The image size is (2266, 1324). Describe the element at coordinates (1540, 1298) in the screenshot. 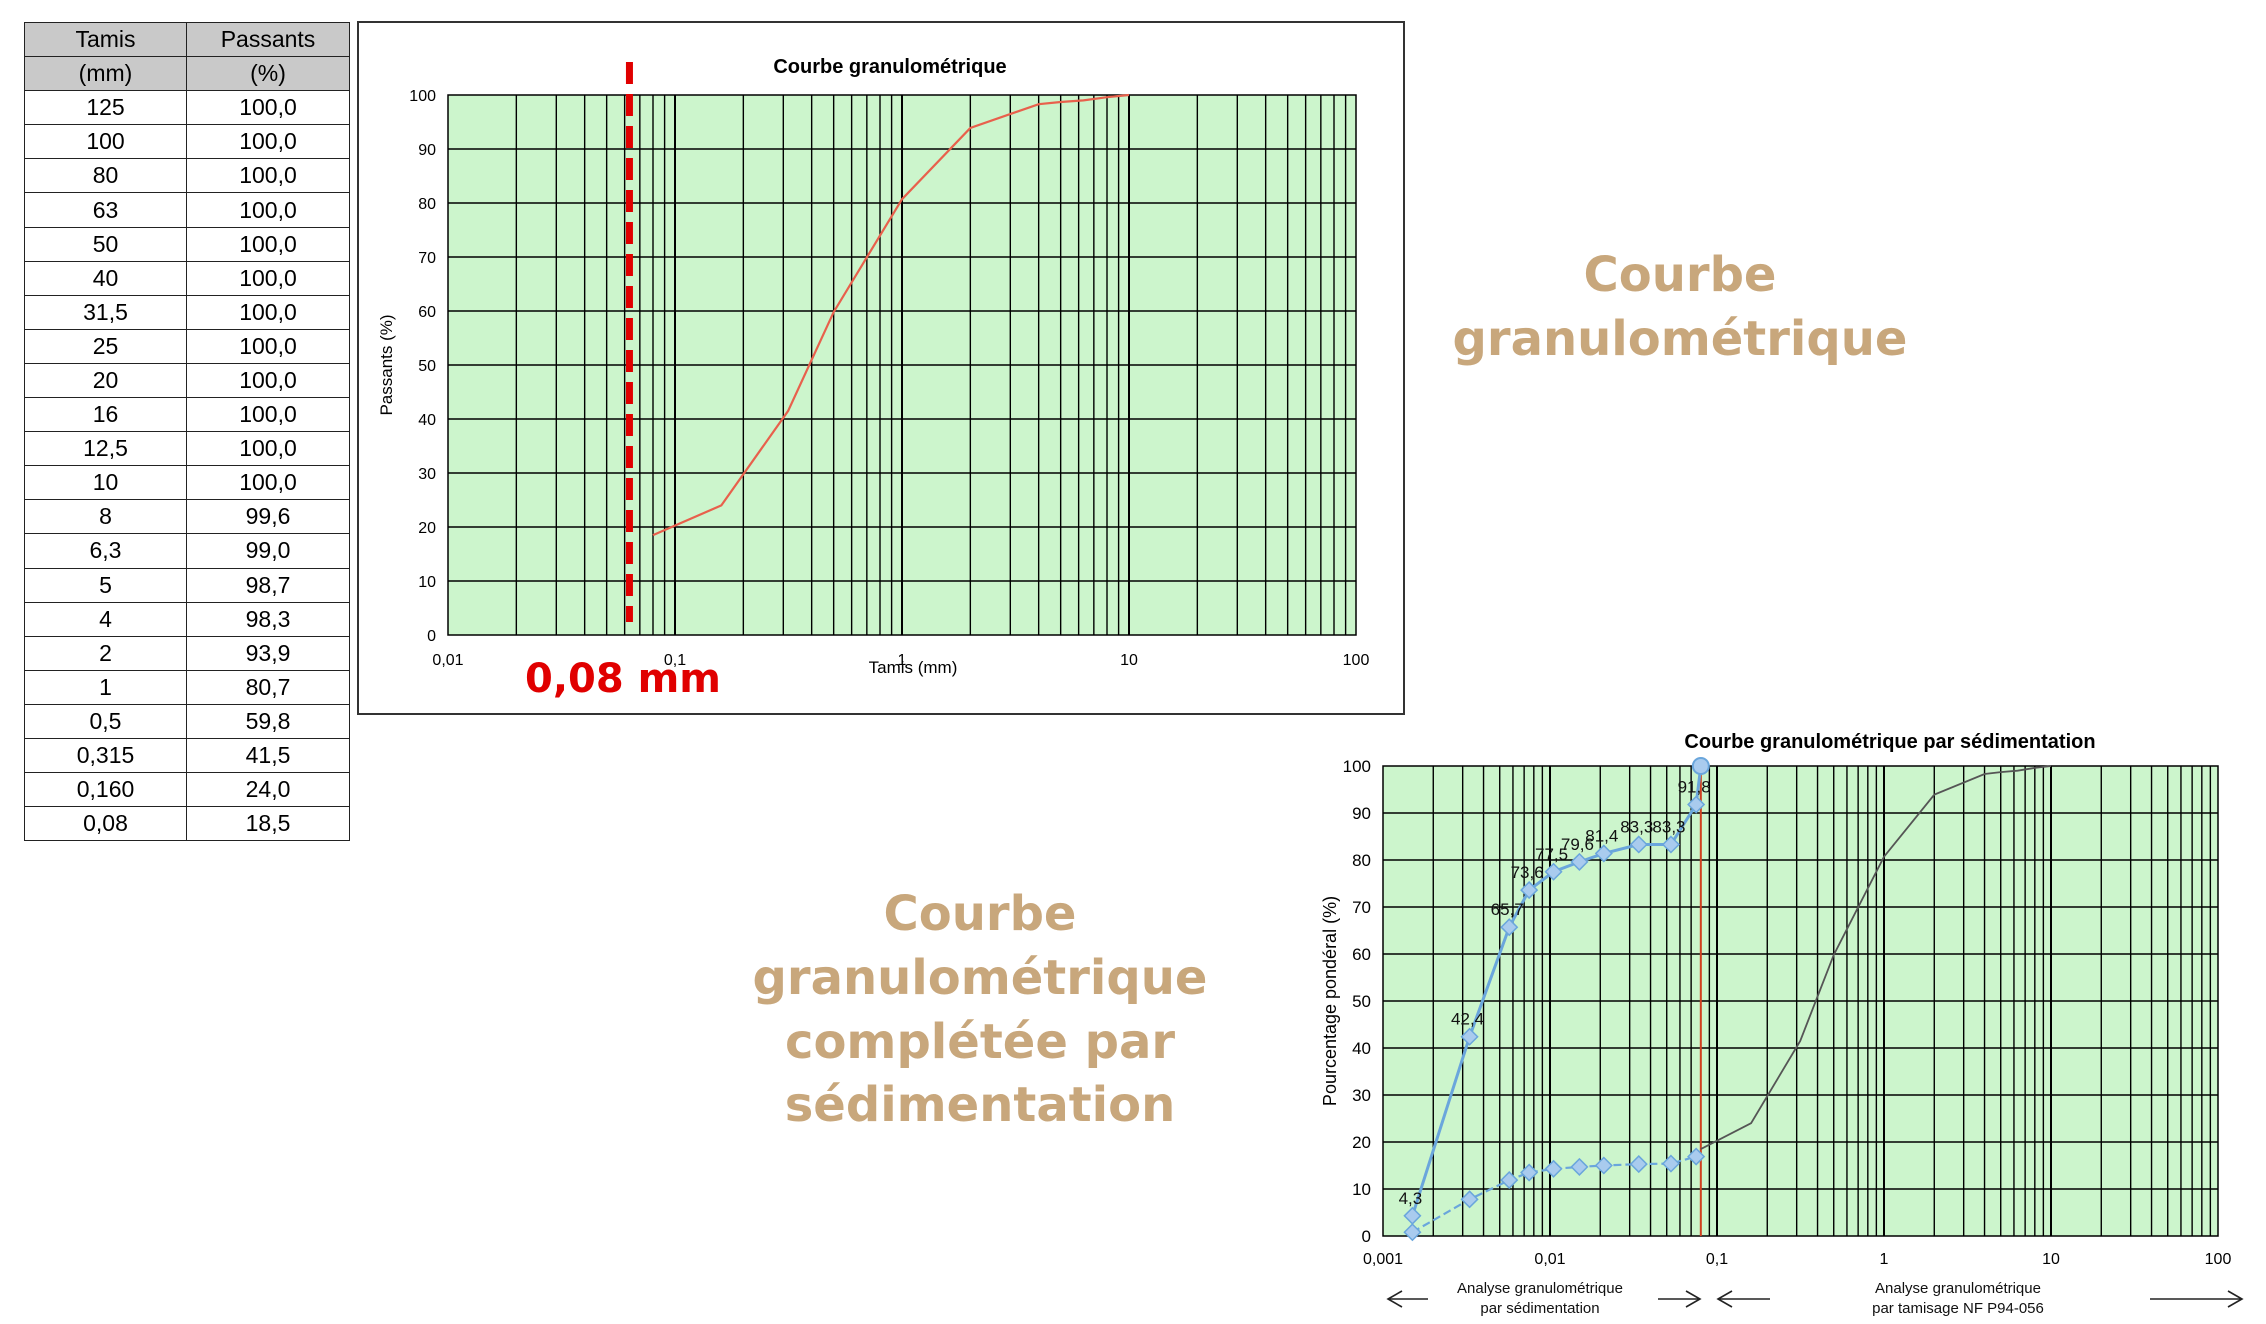

I see `annotation-sedimentation: Analyse granulométrique par sédimentation` at that location.